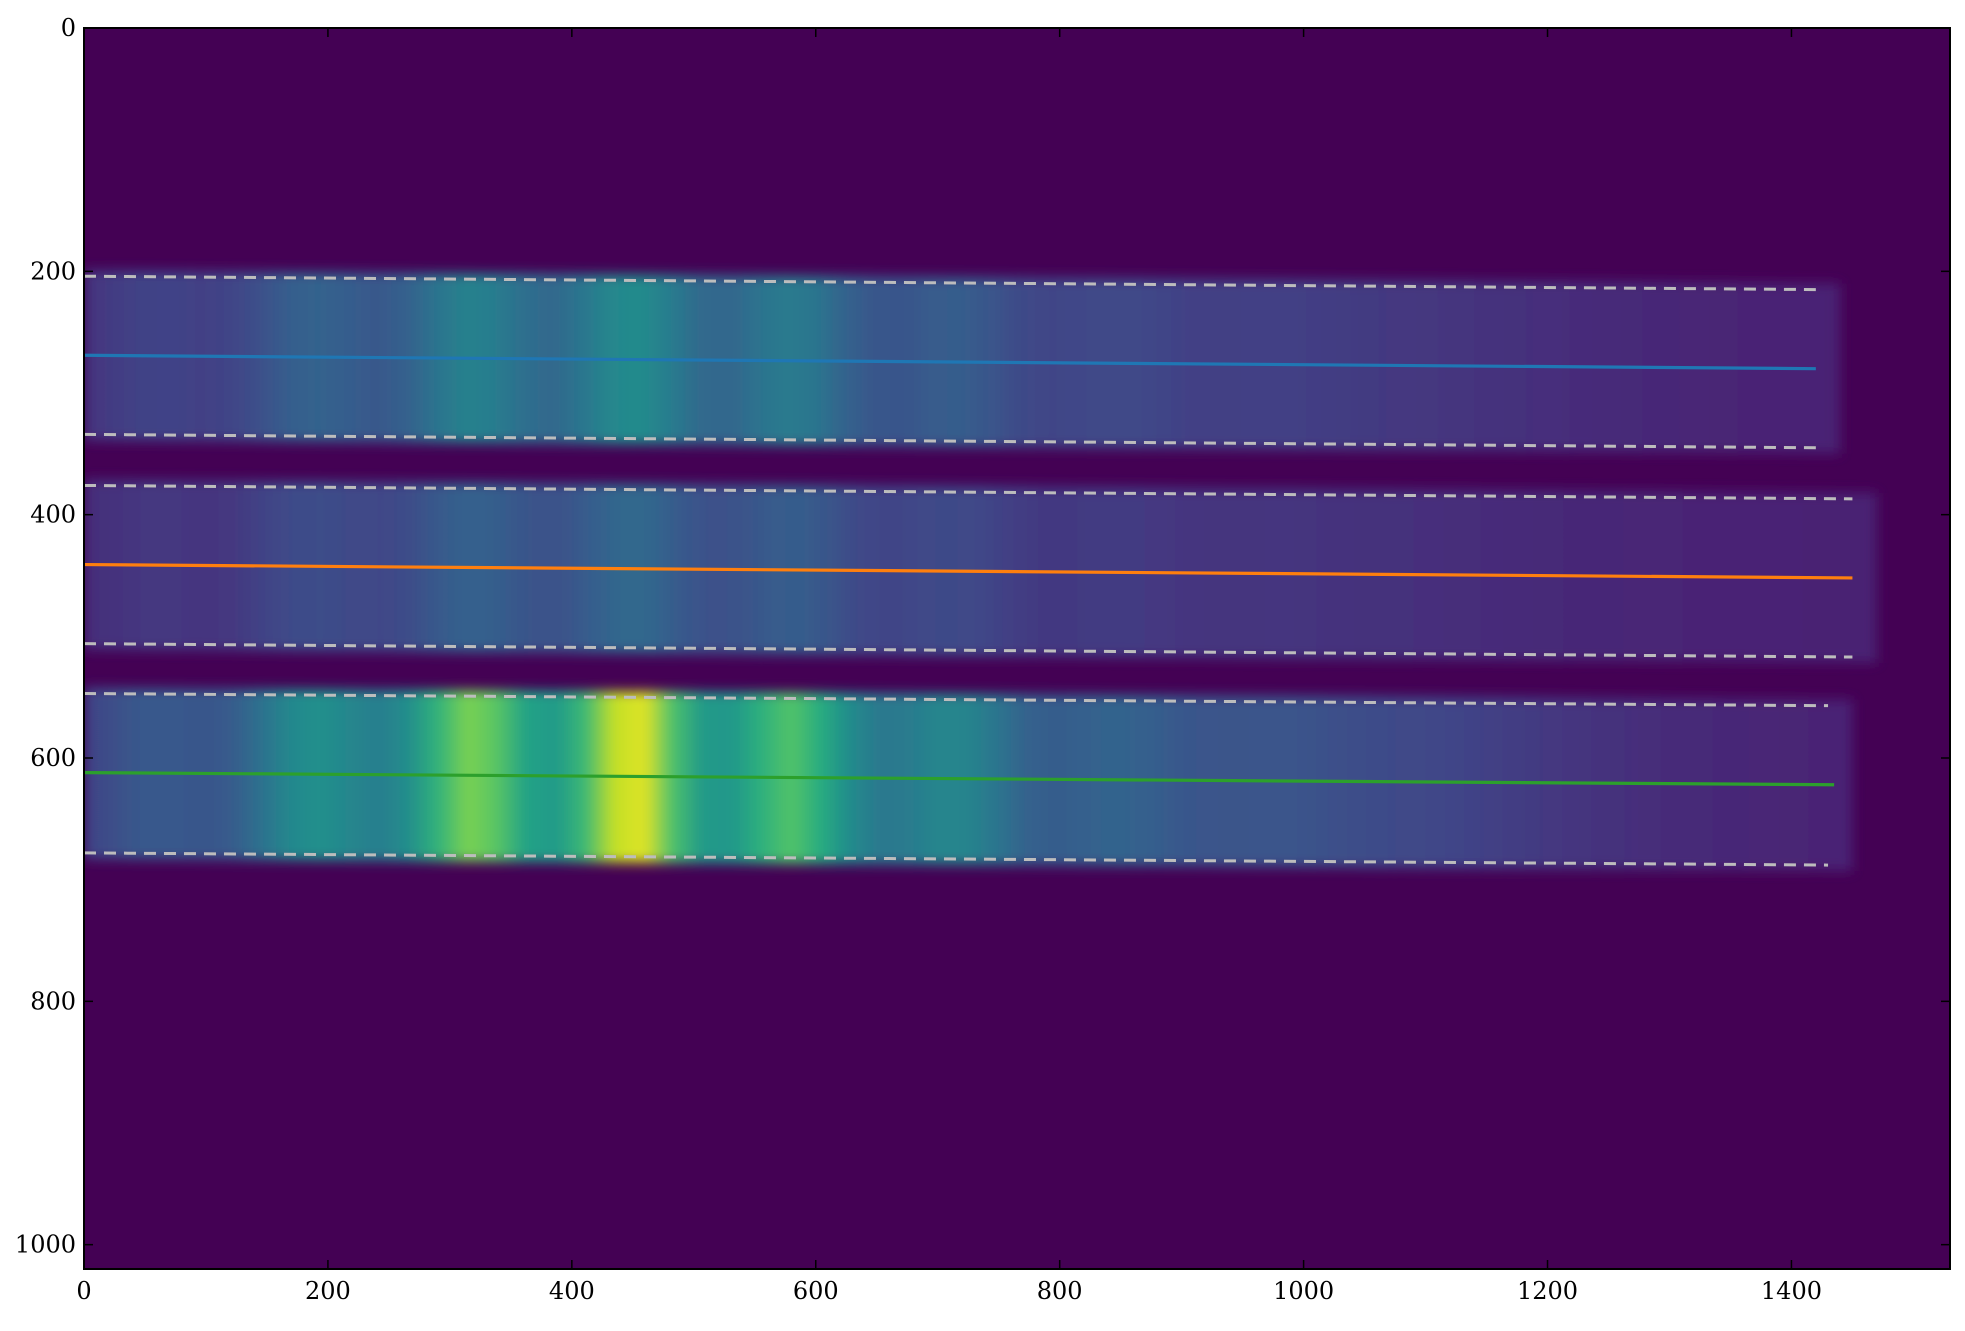  Describe the element at coordinates (53, 758) in the screenshot. I see `y-tick-label: 600` at that location.